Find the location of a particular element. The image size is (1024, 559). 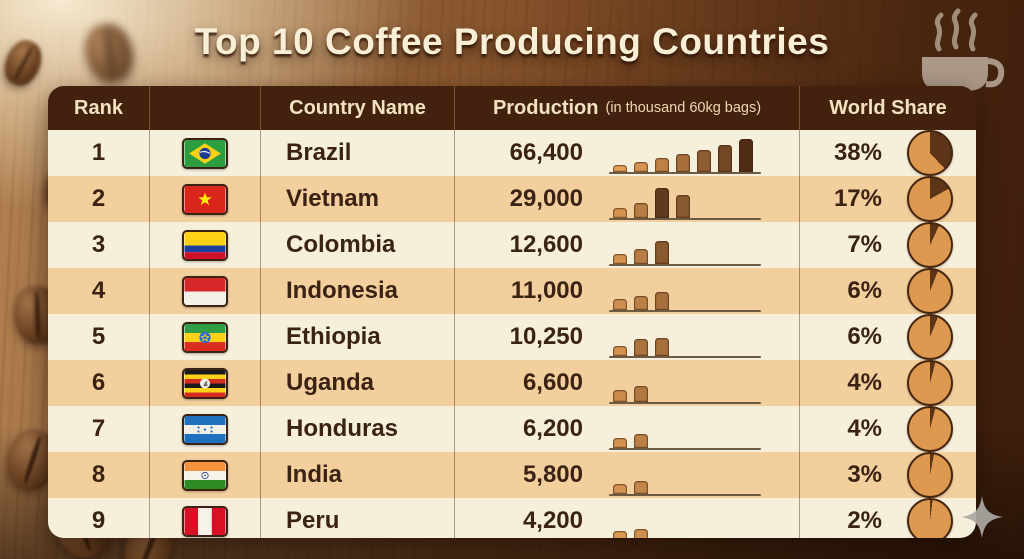

production-value: 6,600 is located at coordinates (552, 382).